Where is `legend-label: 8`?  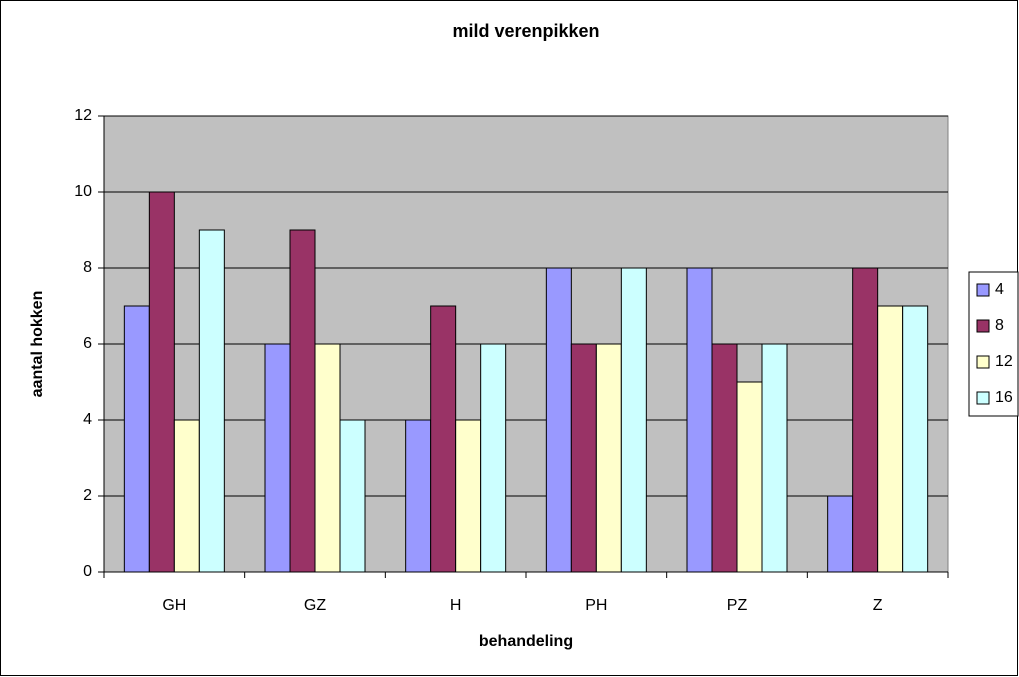
legend-label: 8 is located at coordinates (999, 325).